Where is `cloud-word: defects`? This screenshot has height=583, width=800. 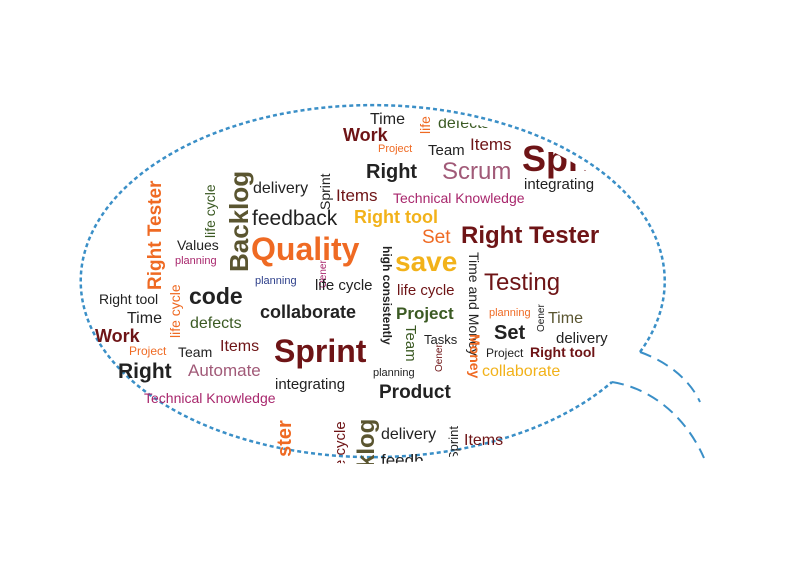
cloud-word: defects is located at coordinates (216, 323).